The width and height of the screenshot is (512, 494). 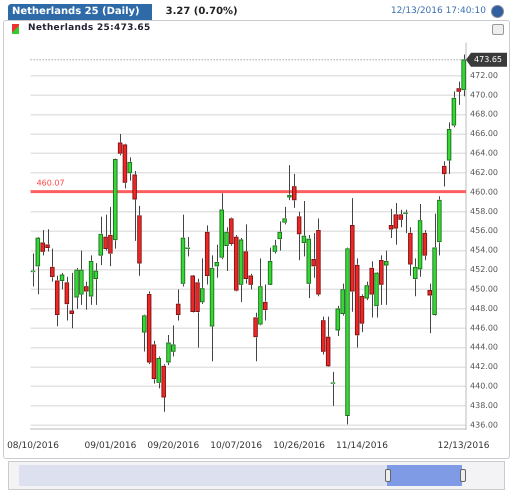 What do you see at coordinates (484, 114) in the screenshot?
I see `y-tick-label: 468.00` at bounding box center [484, 114].